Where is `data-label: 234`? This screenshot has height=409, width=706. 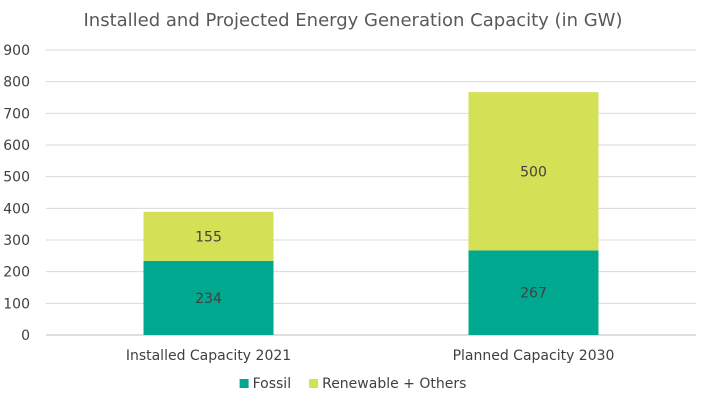 data-label: 234 is located at coordinates (208, 299).